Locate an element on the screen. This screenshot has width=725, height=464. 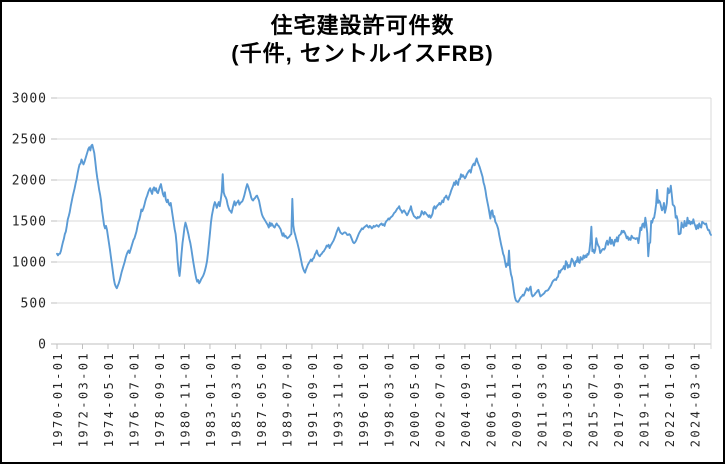
x-axis-tick-label: 1983-01-01 is located at coordinates (211, 399).